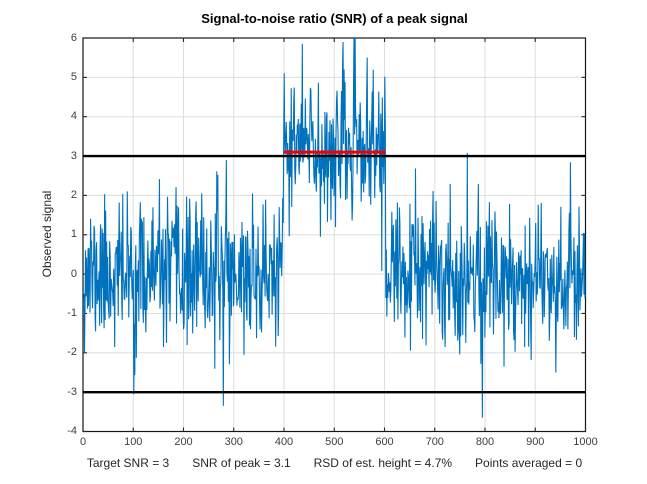  I want to click on x-tick-label: 500, so click(334, 442).